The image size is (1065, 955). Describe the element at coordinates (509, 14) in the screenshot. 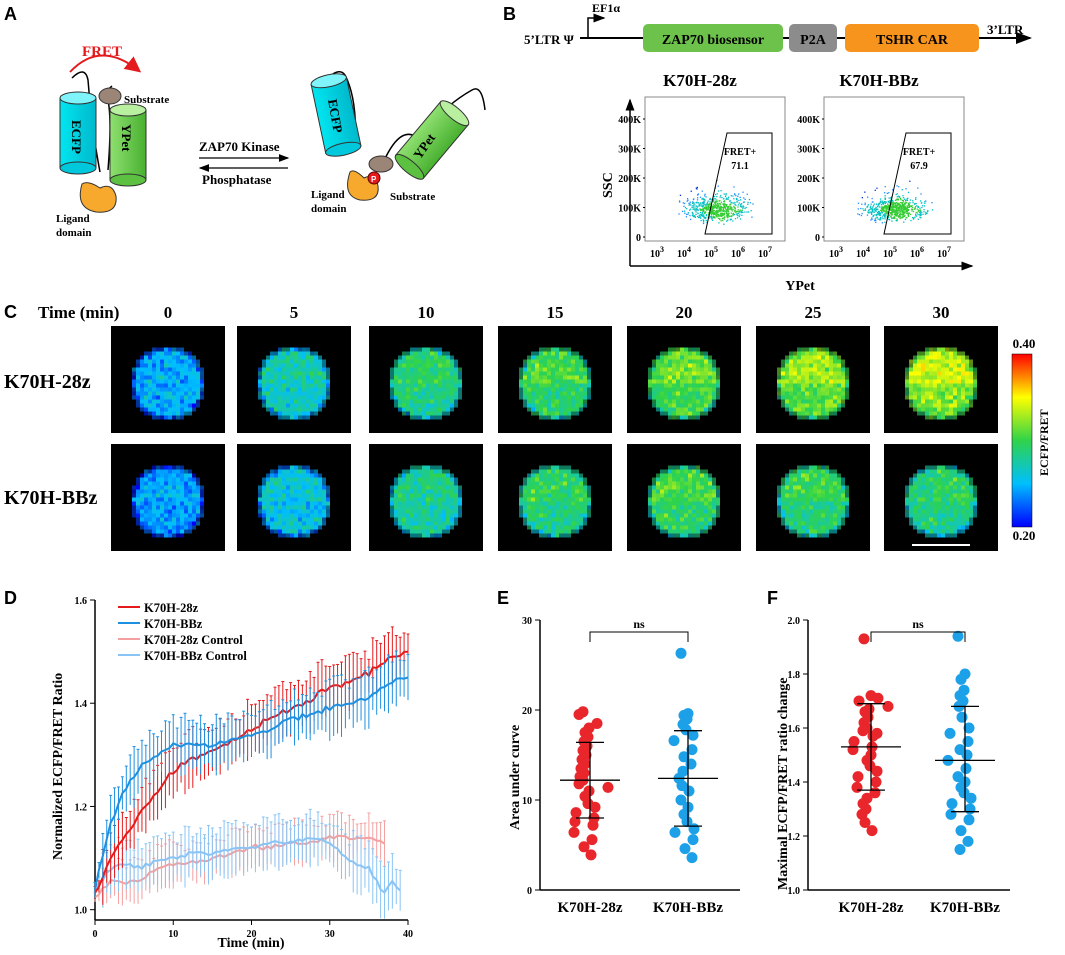

I see `panel-letter-b: B` at that location.